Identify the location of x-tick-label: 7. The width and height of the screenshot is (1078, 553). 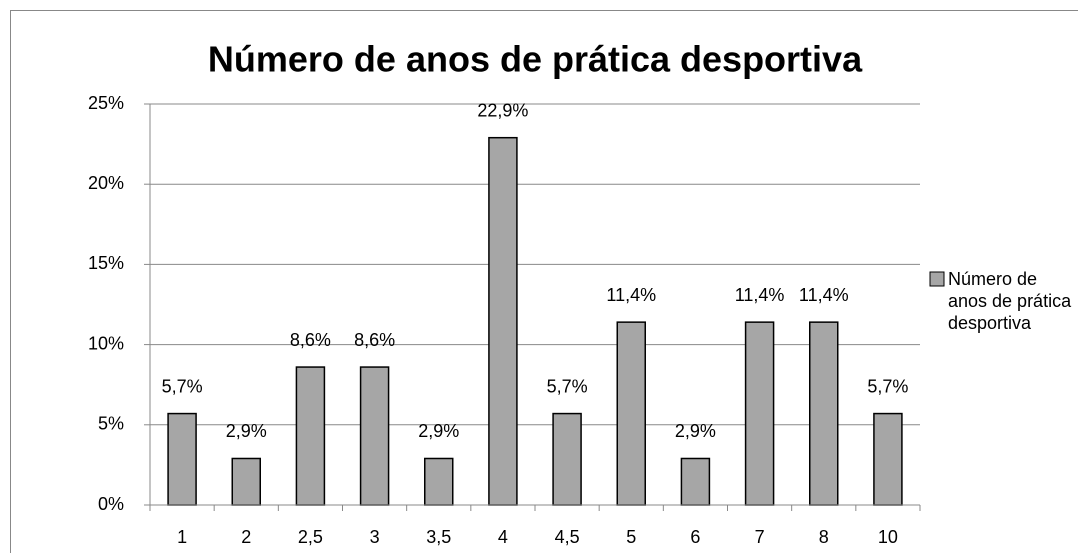
(760, 537).